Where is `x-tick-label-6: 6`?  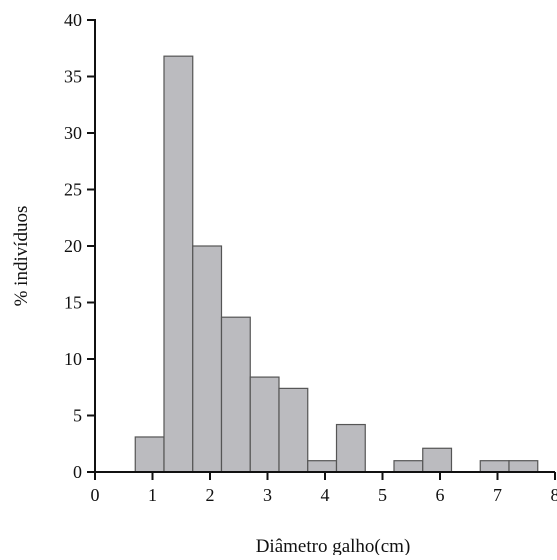
x-tick-label-6: 6 is located at coordinates (440, 495).